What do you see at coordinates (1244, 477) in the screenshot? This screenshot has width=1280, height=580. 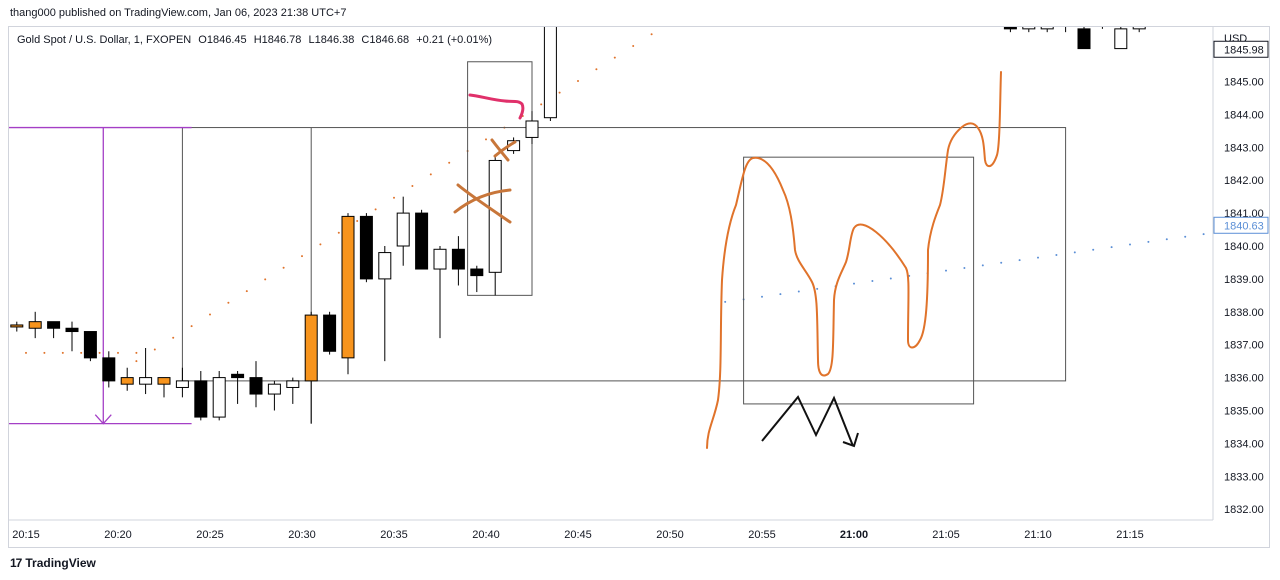 I see `price-tick-label: 1833.00` at bounding box center [1244, 477].